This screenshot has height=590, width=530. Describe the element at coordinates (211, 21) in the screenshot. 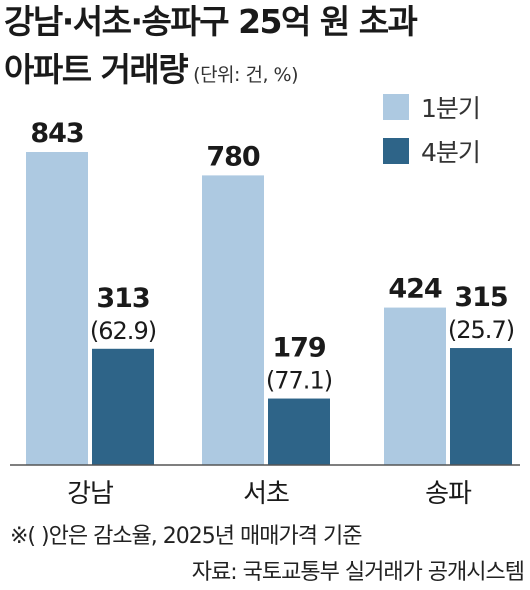

I see `chart-title: 강남·서초·송파구 25억 원 초과` at that location.